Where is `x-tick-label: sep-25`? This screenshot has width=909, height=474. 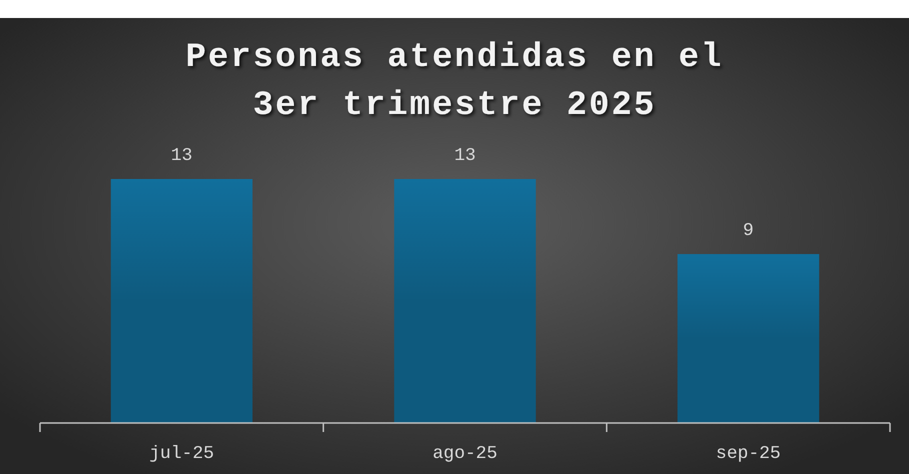
x-tick-label: sep-25 is located at coordinates (748, 454).